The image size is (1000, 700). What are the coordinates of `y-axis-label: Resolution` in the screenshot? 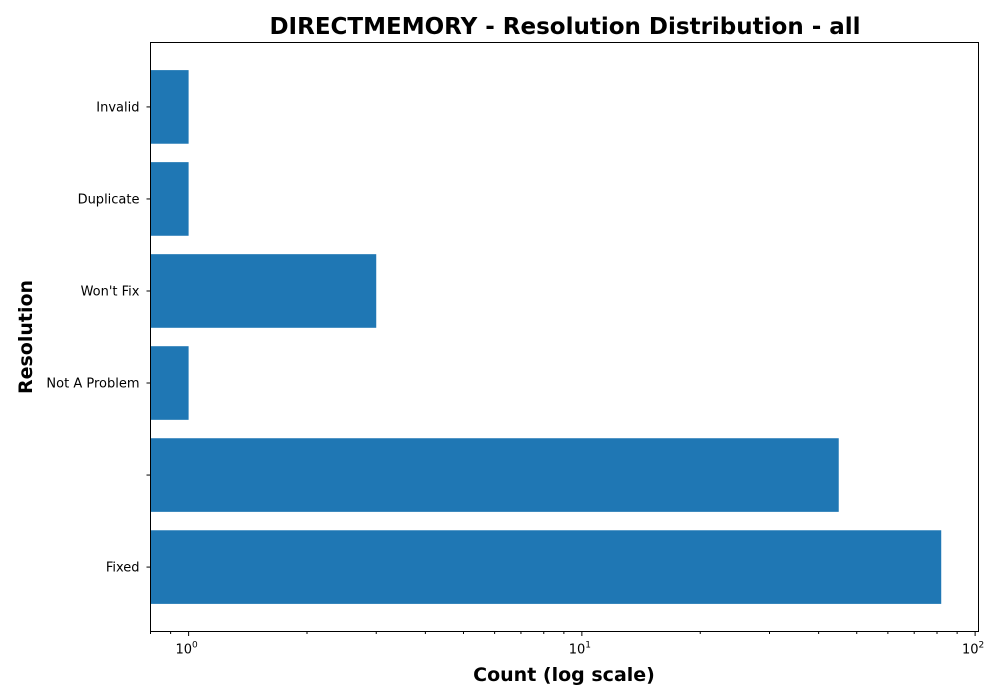 It's located at (26, 337).